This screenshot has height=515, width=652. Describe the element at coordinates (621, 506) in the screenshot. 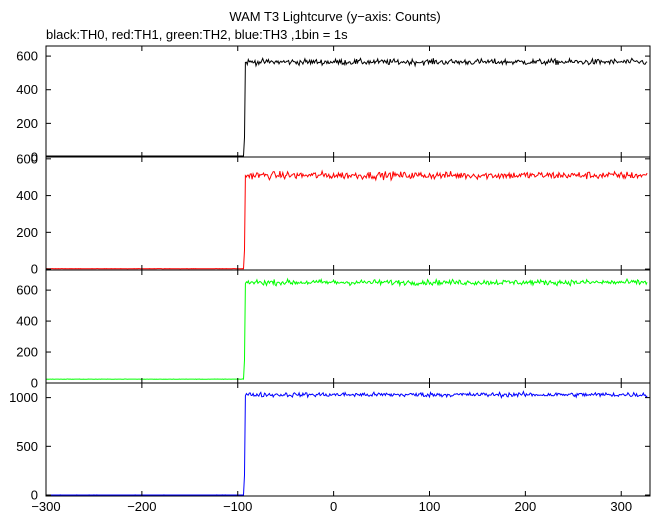

I see `x-tick-label: 300` at that location.